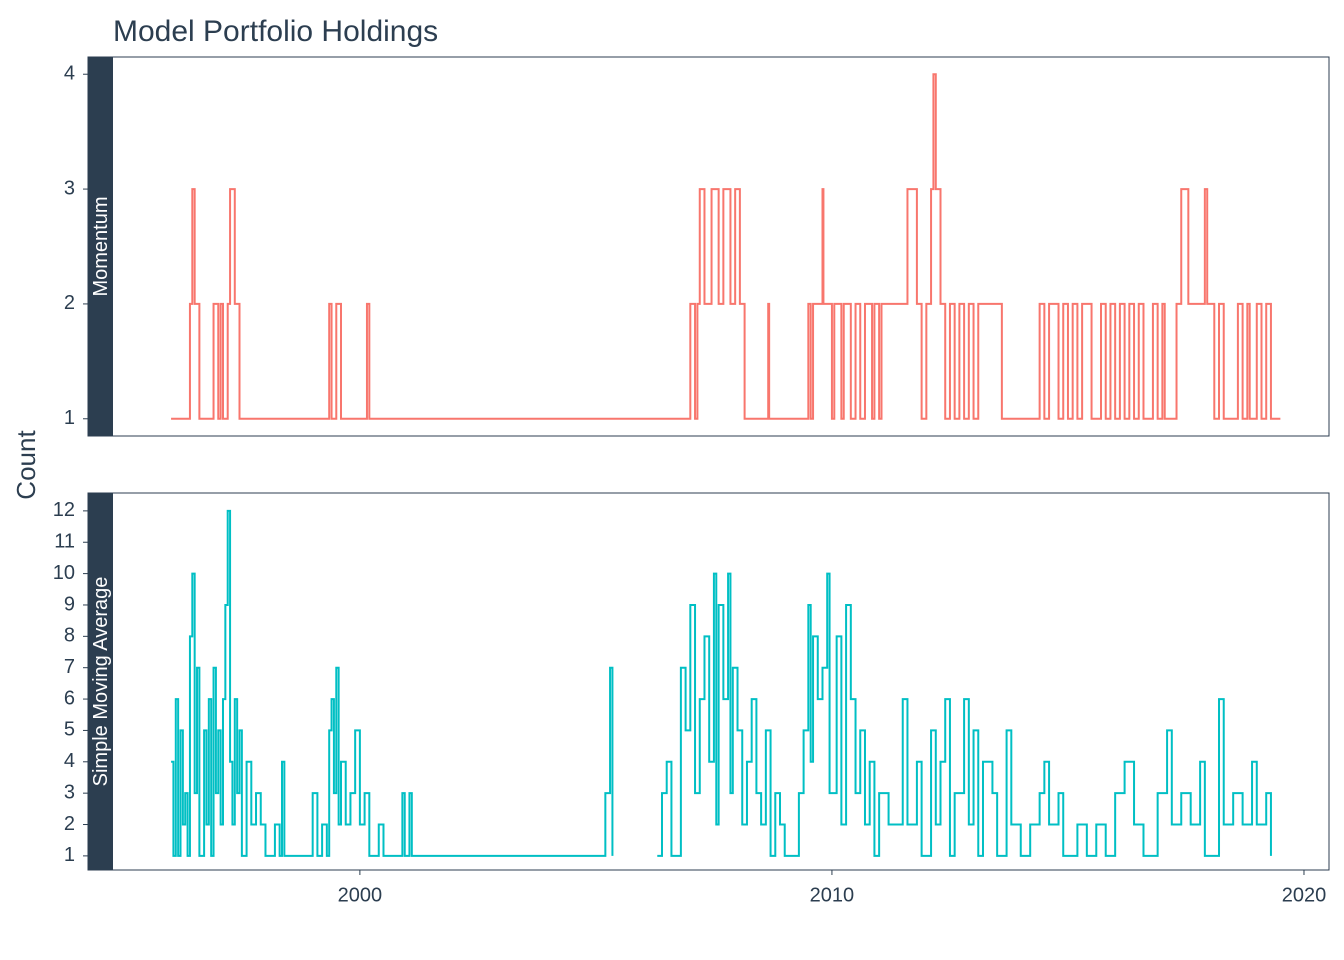 The height and width of the screenshot is (960, 1344). What do you see at coordinates (832, 895) in the screenshot?
I see `x-tick-label: 2010` at bounding box center [832, 895].